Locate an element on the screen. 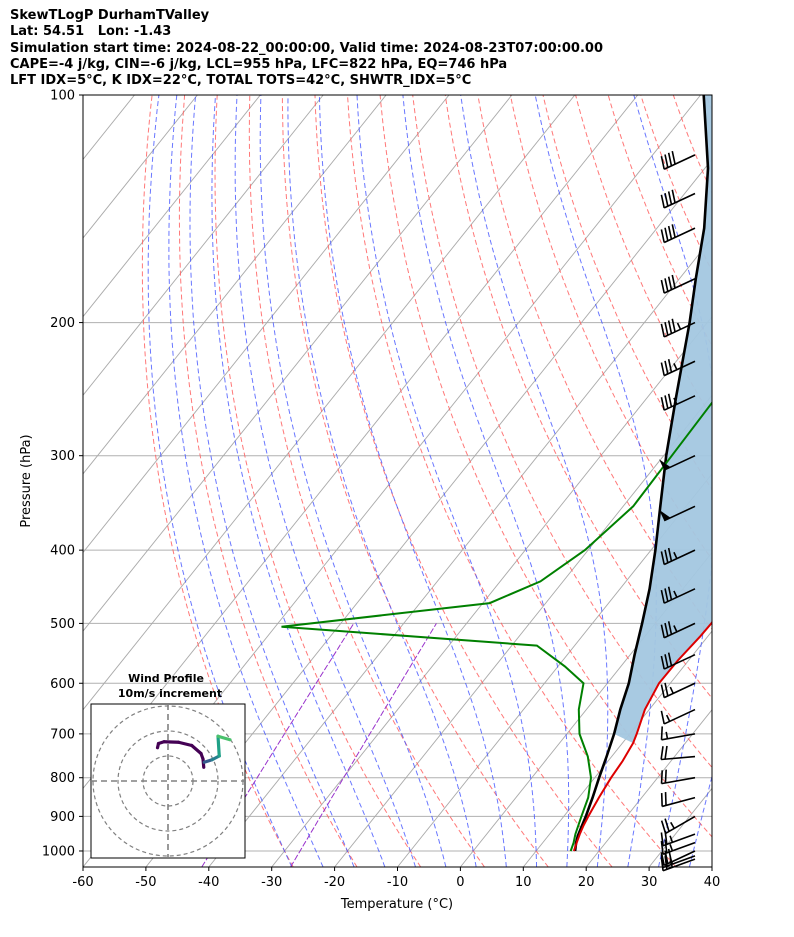 This screenshot has width=794, height=937. x-tick-label: 40 is located at coordinates (712, 882).